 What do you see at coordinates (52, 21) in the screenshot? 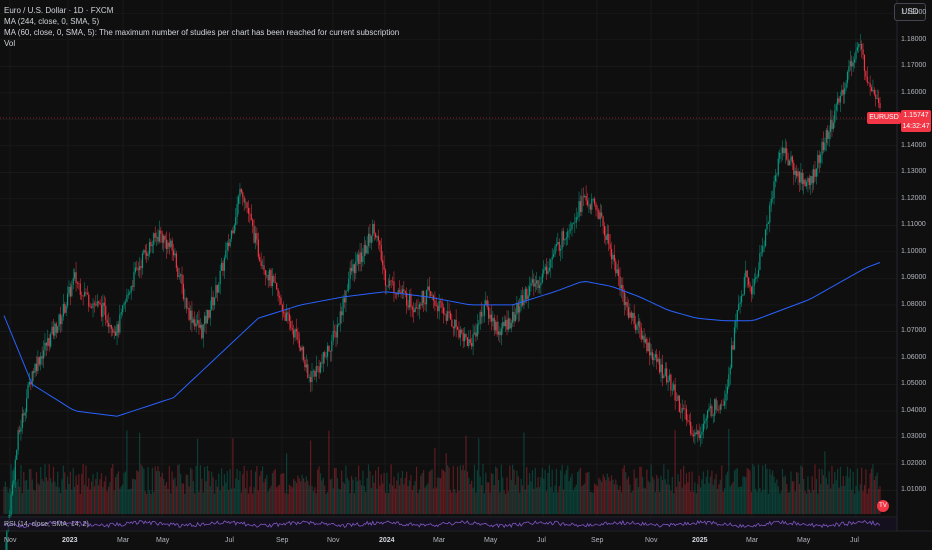
I see `legend-ma244: MA (244, close, 0, SMA, 5)` at bounding box center [52, 21].